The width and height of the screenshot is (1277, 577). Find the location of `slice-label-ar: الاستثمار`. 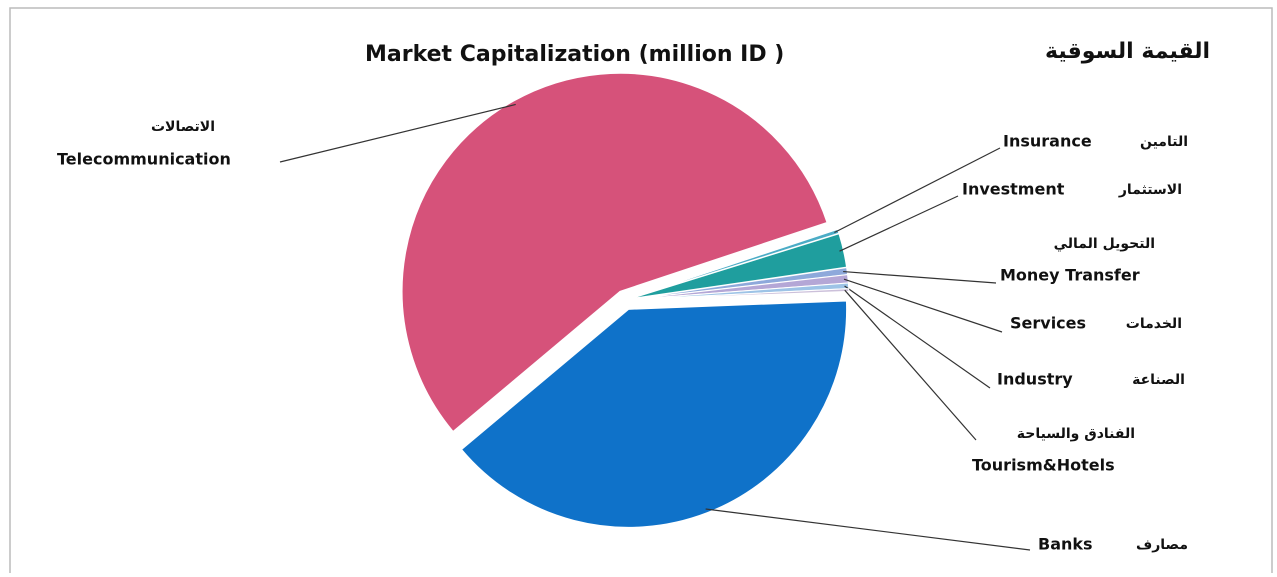

slice-label-ar: الاستثمار is located at coordinates (1150, 190).